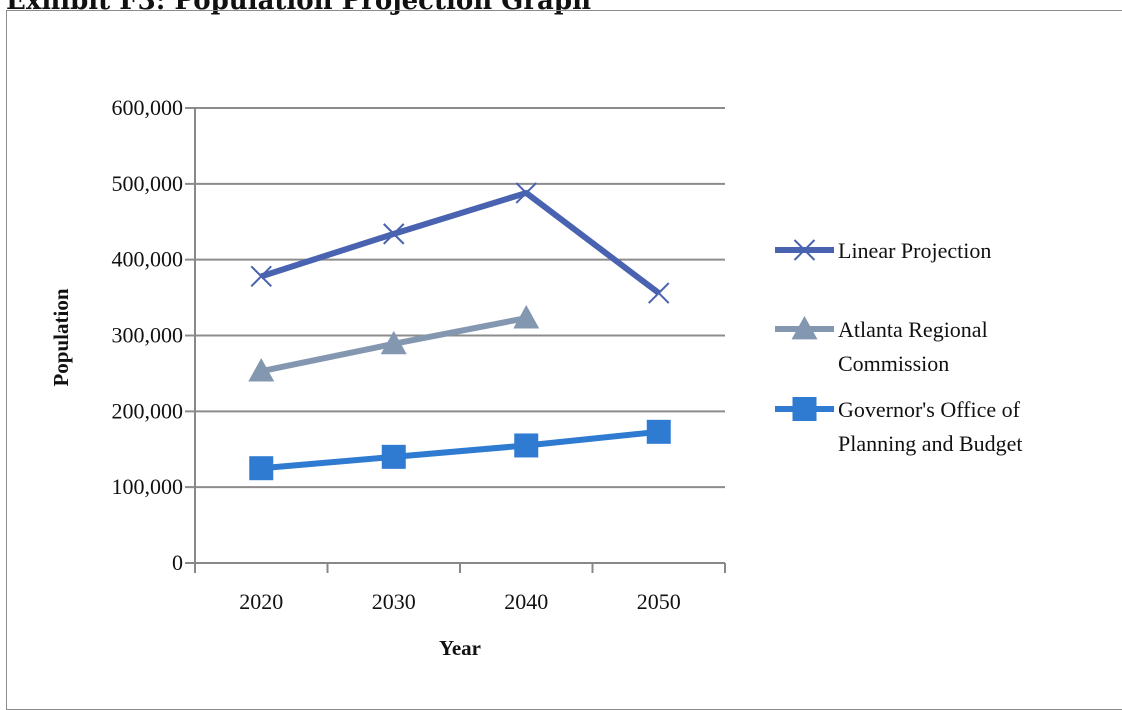 This screenshot has height=710, width=1122. Describe the element at coordinates (177, 562) in the screenshot. I see `y-tick-label: 0` at that location.